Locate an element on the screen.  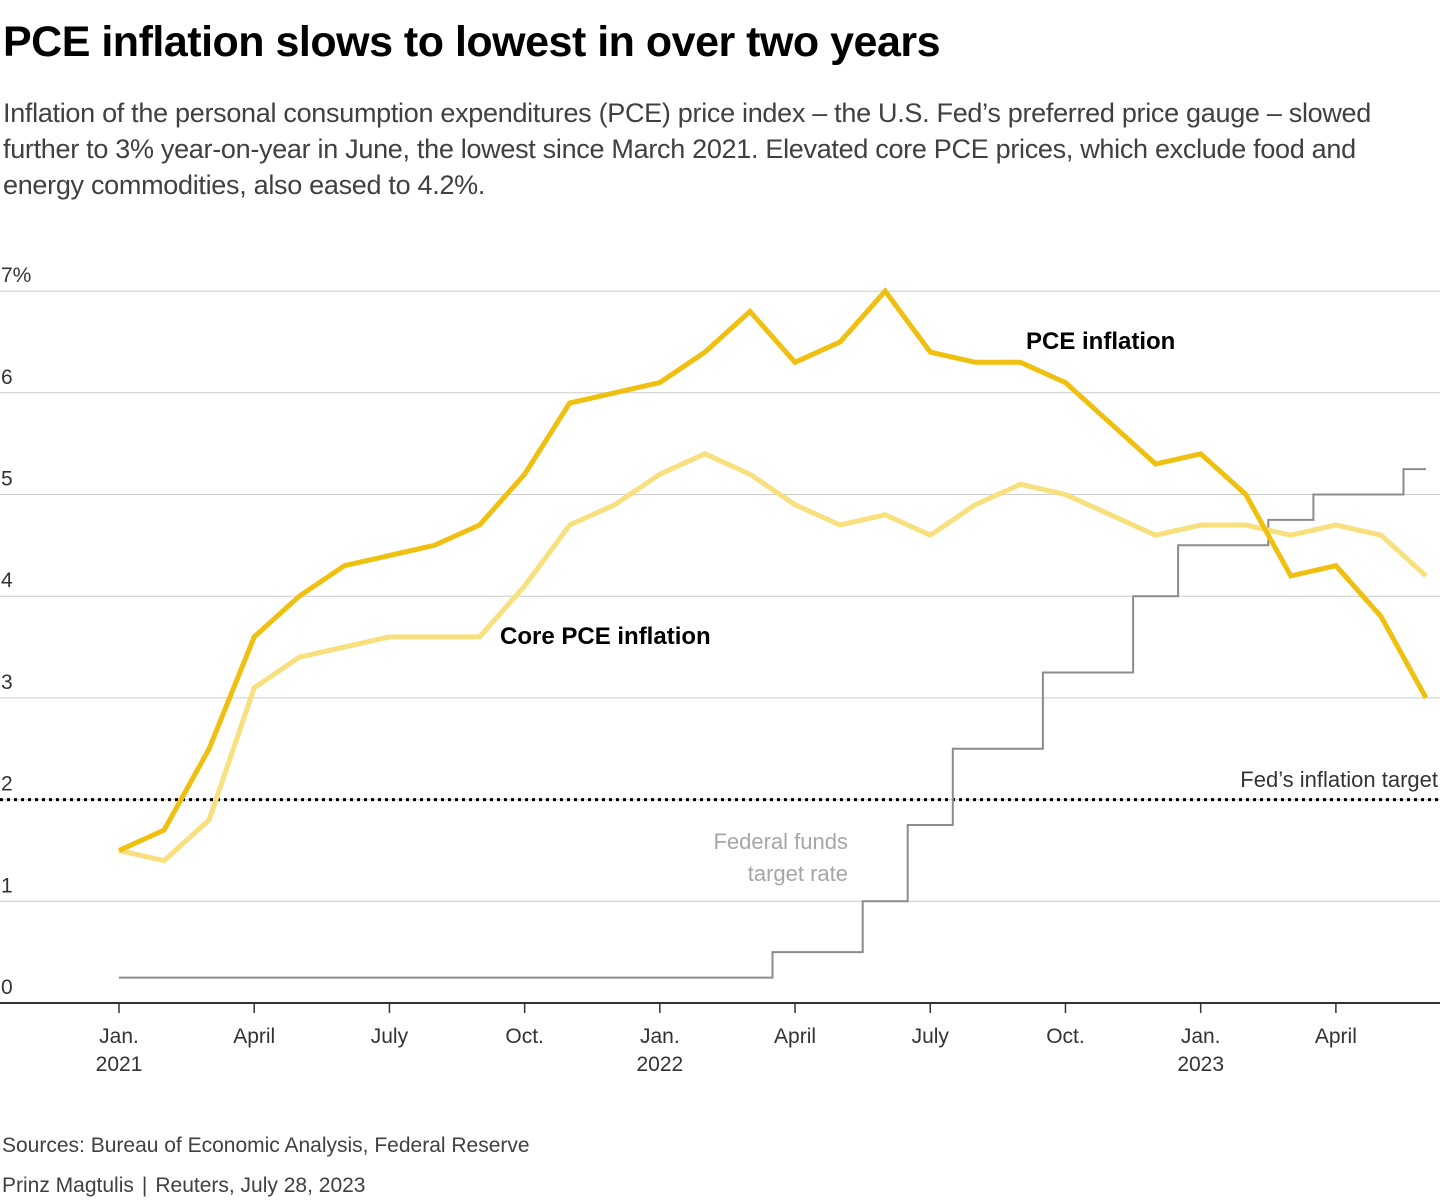
fed-funds-label-line2: target rate is located at coordinates (798, 873).